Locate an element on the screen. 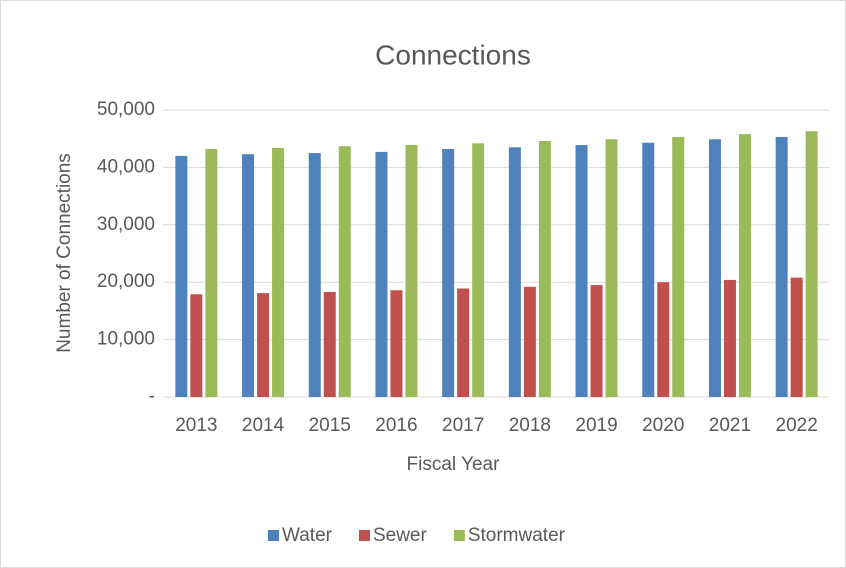 The width and height of the screenshot is (846, 568). y-tick-label: 10,000 is located at coordinates (126, 339).